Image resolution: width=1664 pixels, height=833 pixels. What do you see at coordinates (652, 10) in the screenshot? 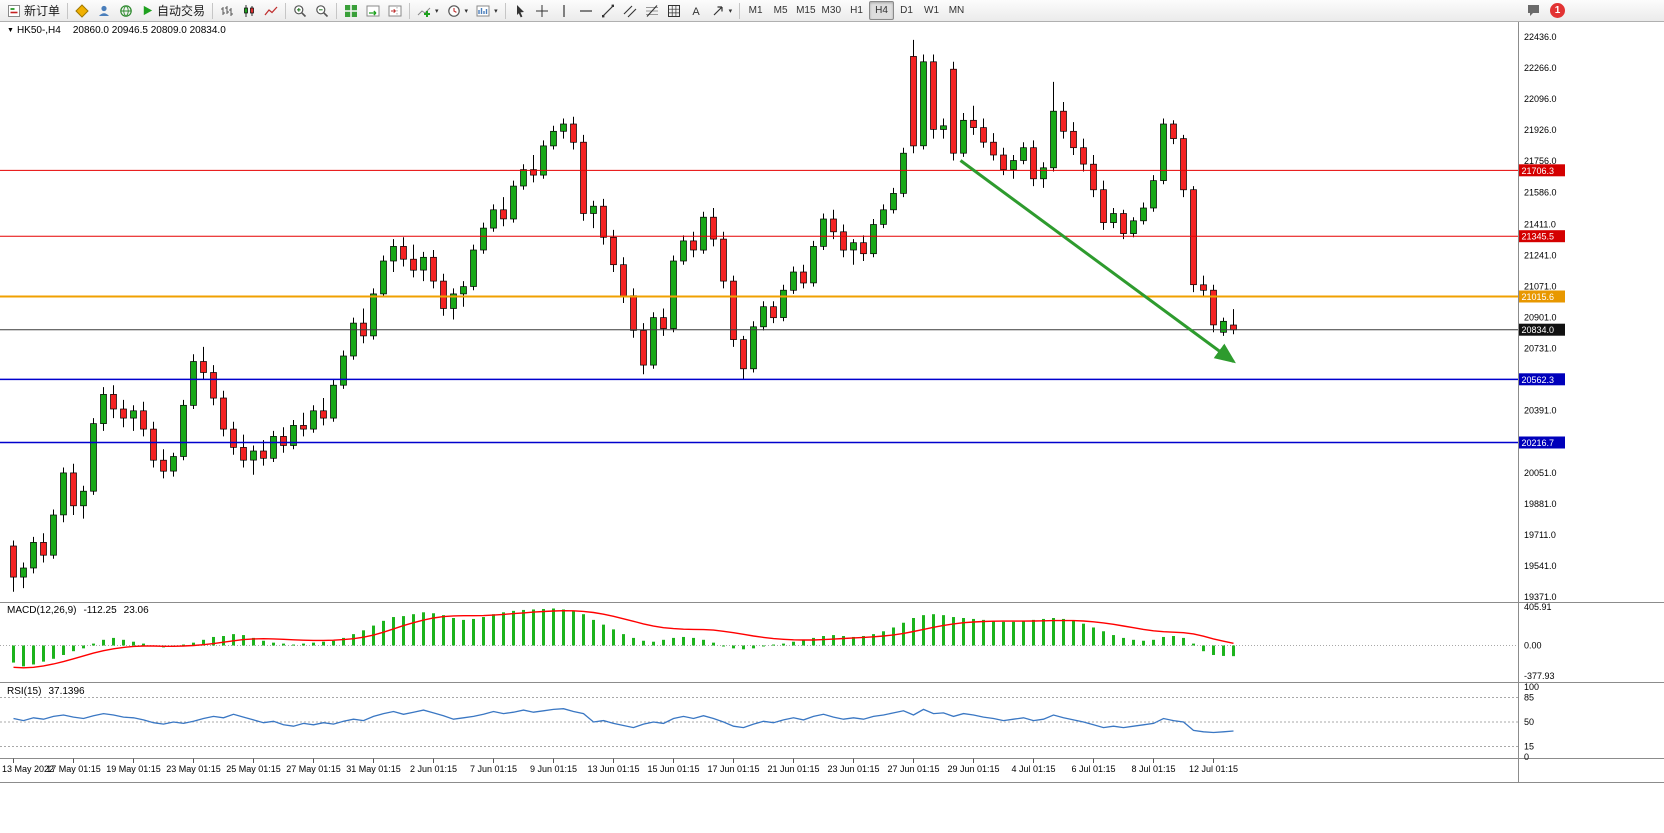
I see `fibonacci-button` at bounding box center [652, 10].